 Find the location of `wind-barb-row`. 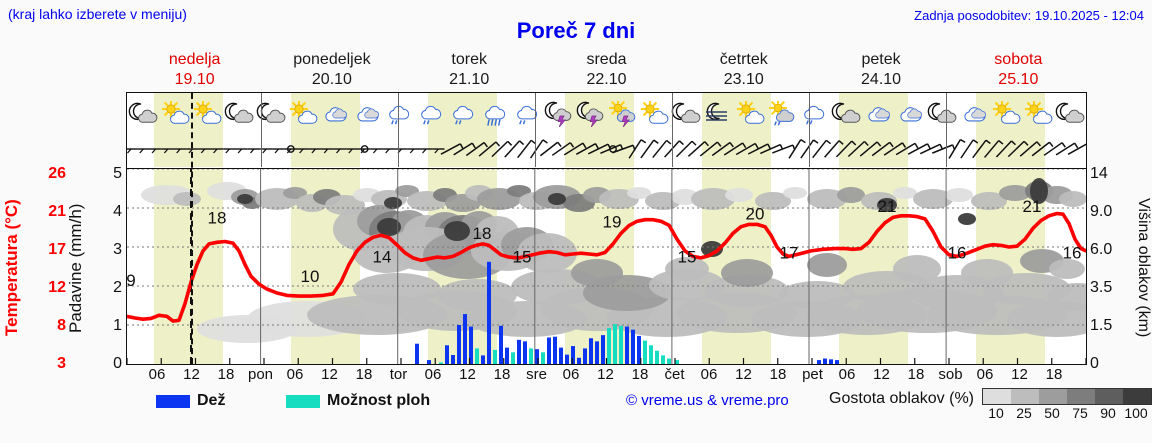

wind-barb-row is located at coordinates (606, 151).